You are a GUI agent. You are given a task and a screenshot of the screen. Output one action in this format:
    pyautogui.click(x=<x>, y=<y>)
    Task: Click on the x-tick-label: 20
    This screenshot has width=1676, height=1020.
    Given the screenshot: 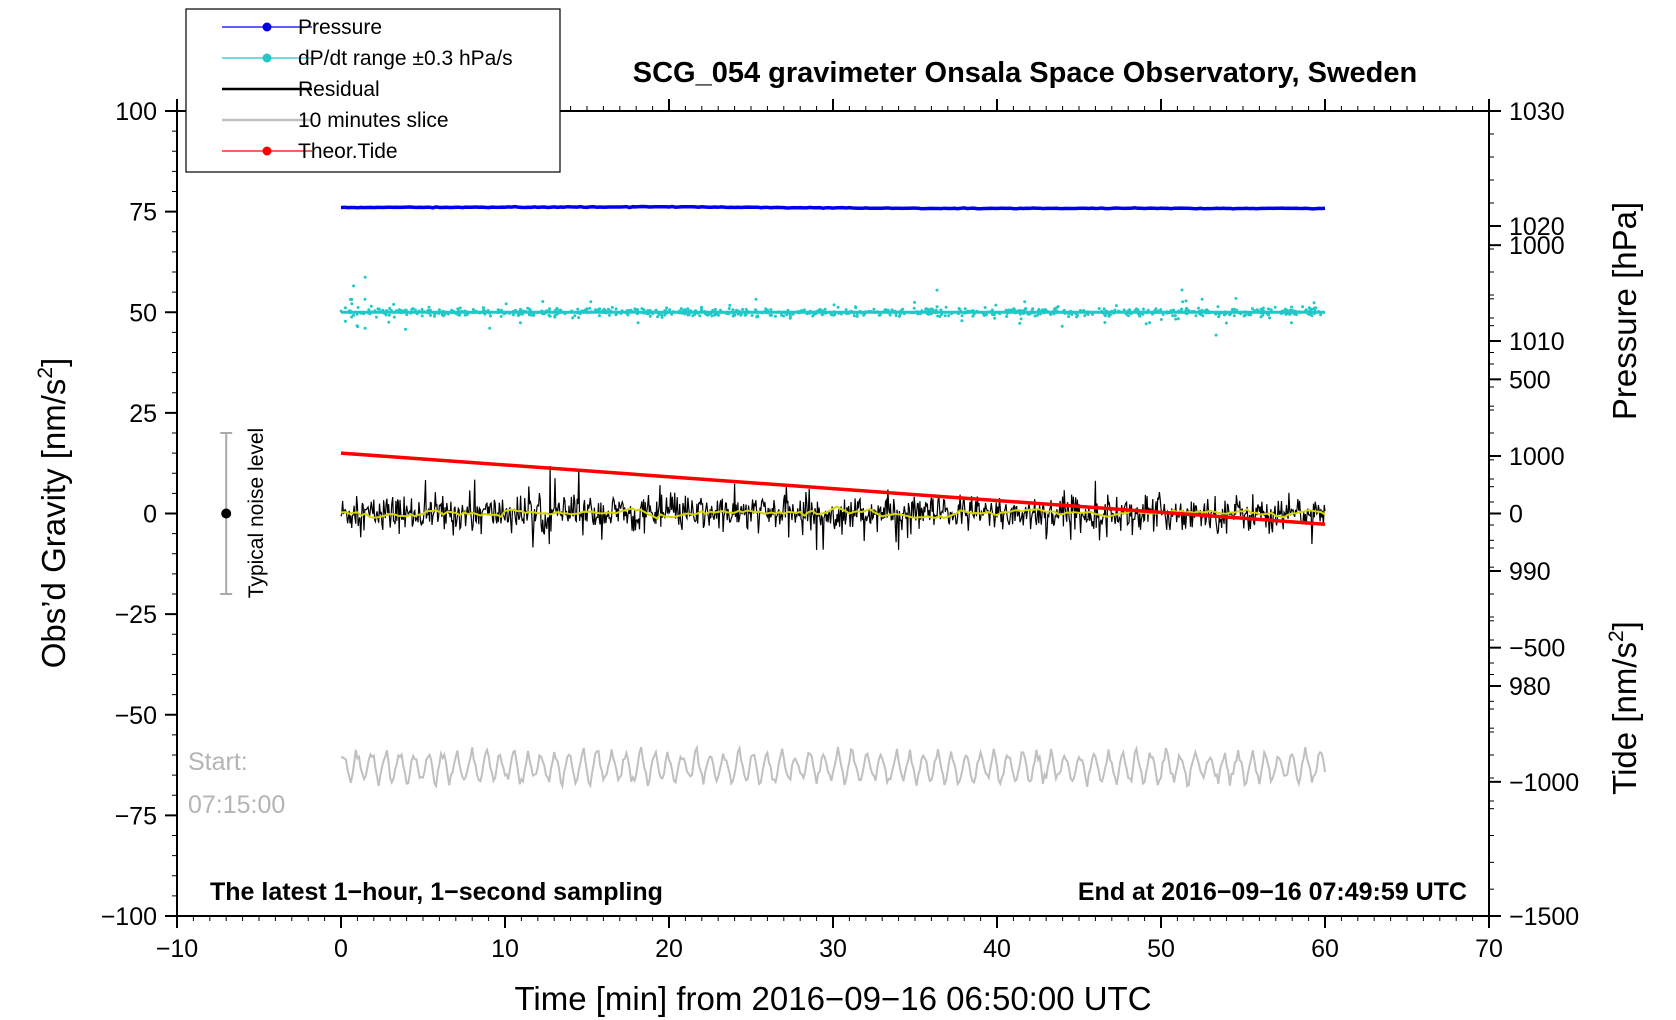 What is the action you would take?
    pyautogui.click(x=669, y=949)
    